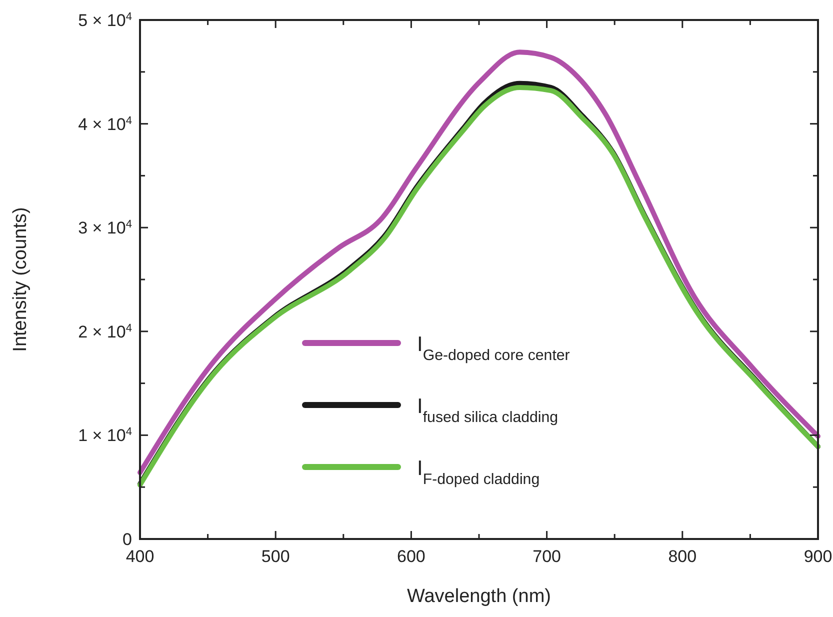  What do you see at coordinates (493, 348) in the screenshot?
I see `legend-label: I$_{Ge-doped core center}$` at bounding box center [493, 348].